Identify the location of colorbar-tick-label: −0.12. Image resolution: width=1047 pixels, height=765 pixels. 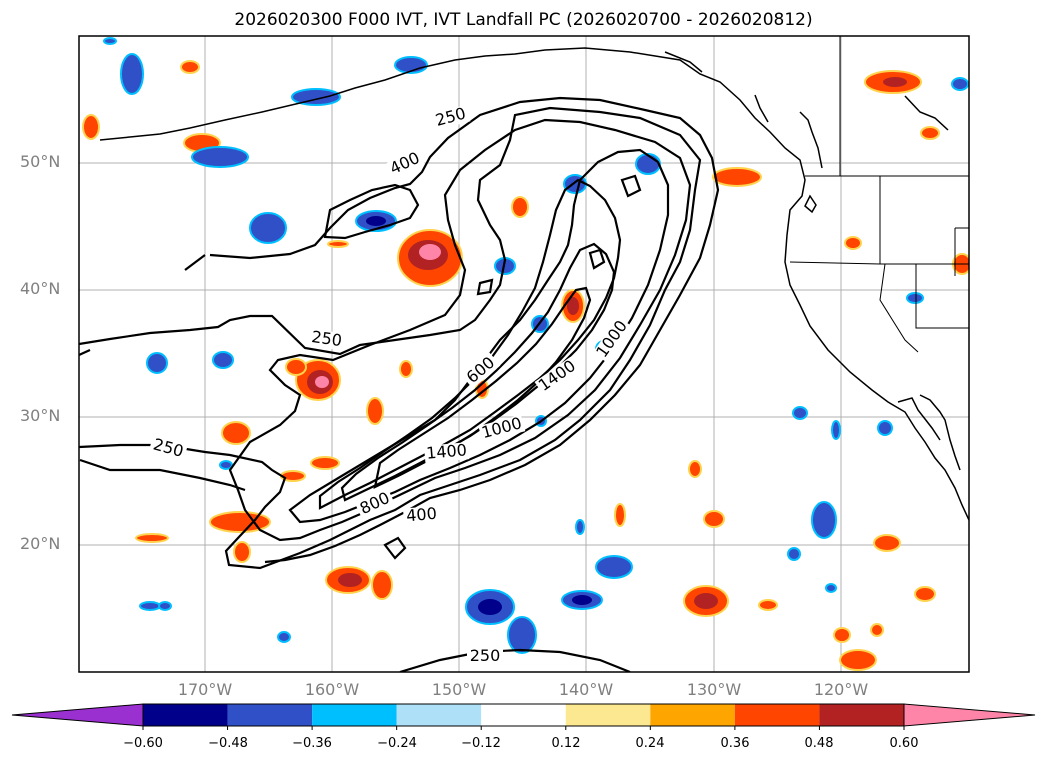
(481, 743).